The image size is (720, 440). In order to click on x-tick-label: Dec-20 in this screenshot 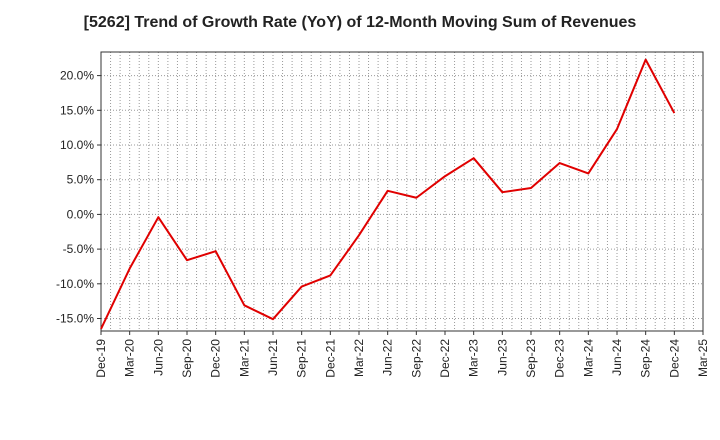, I will do `click(216, 358)`.